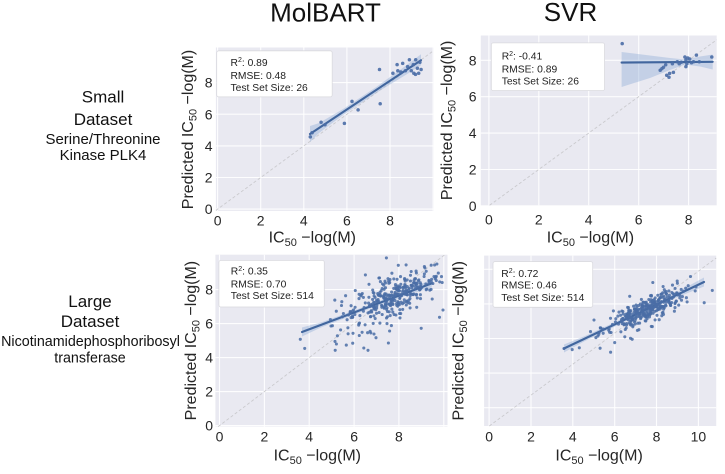 The image size is (725, 474). I want to click on svg-text: Kinase PLK4, so click(103, 155).